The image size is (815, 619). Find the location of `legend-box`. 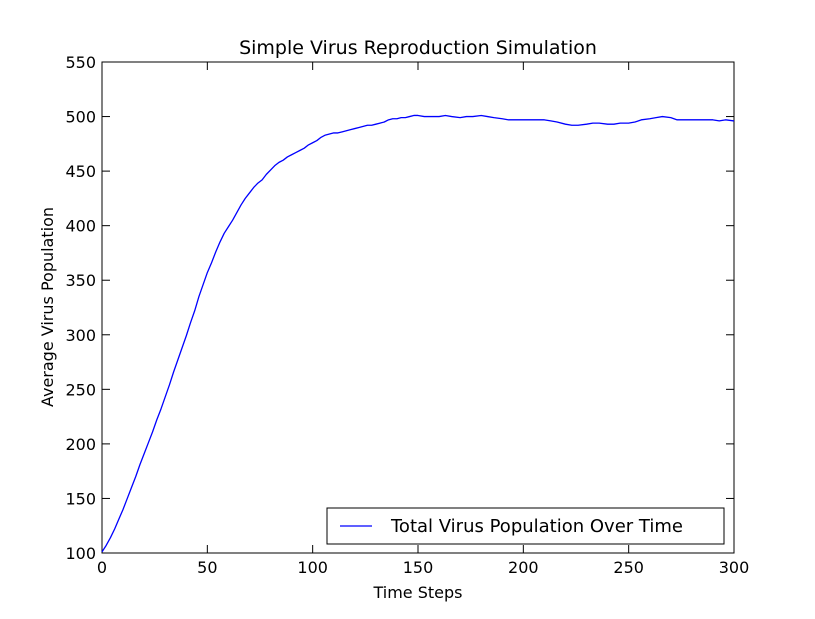

legend-box is located at coordinates (525, 526).